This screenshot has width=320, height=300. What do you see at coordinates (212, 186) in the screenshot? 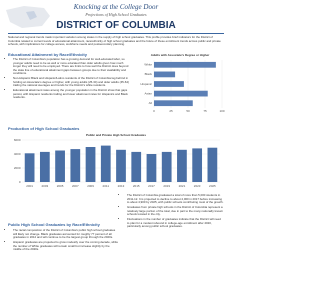
I see `x-tick-label: 2025` at bounding box center [212, 186].